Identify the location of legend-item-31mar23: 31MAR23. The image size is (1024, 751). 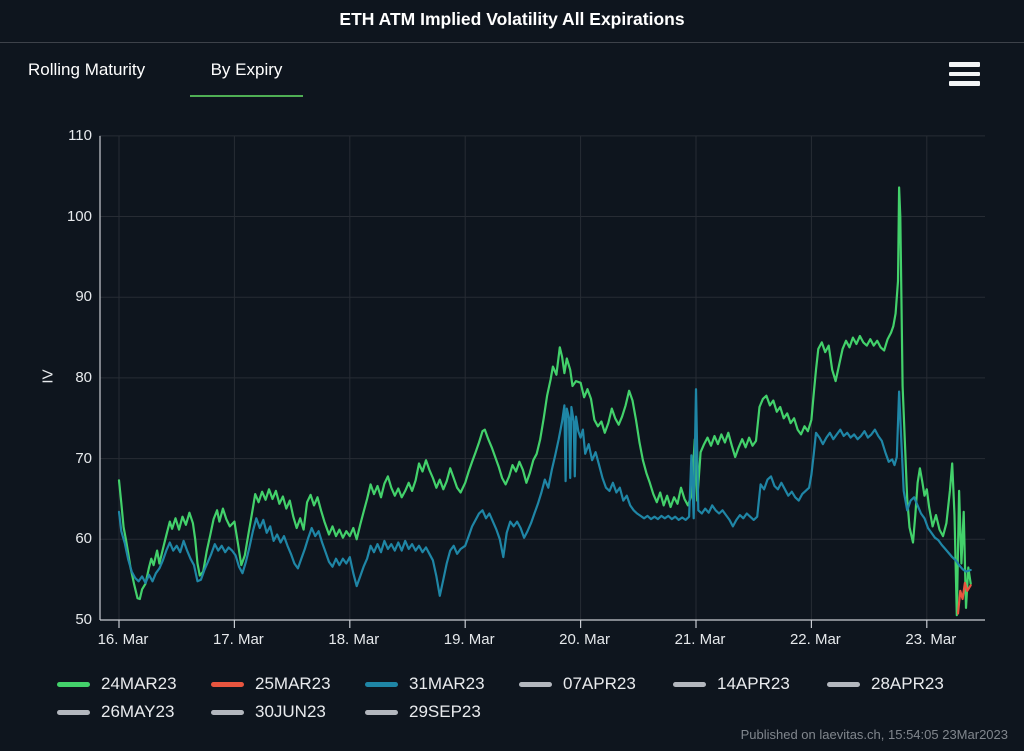
(442, 684).